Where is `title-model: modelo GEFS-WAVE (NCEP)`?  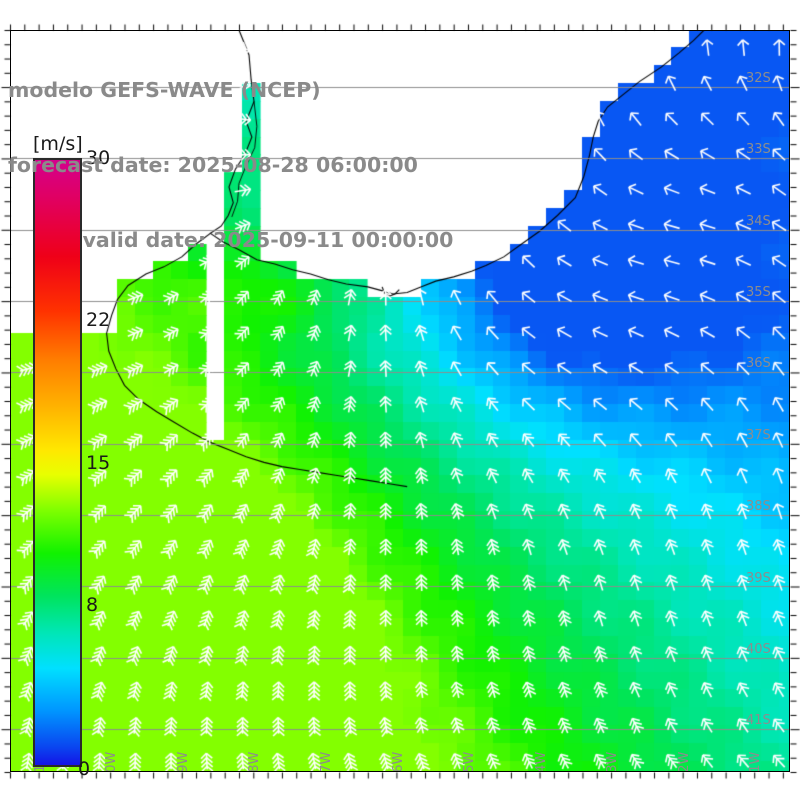
title-model: modelo GEFS-WAVE (NCEP) is located at coordinates (164, 90).